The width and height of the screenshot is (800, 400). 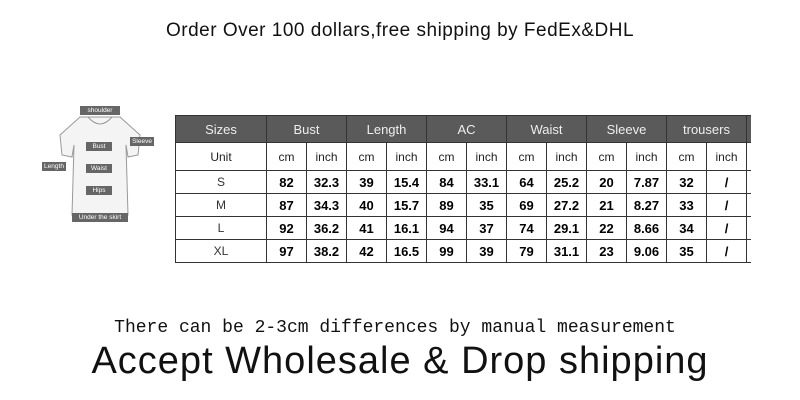 What do you see at coordinates (306, 129) in the screenshot?
I see `header-bust: Bust` at bounding box center [306, 129].